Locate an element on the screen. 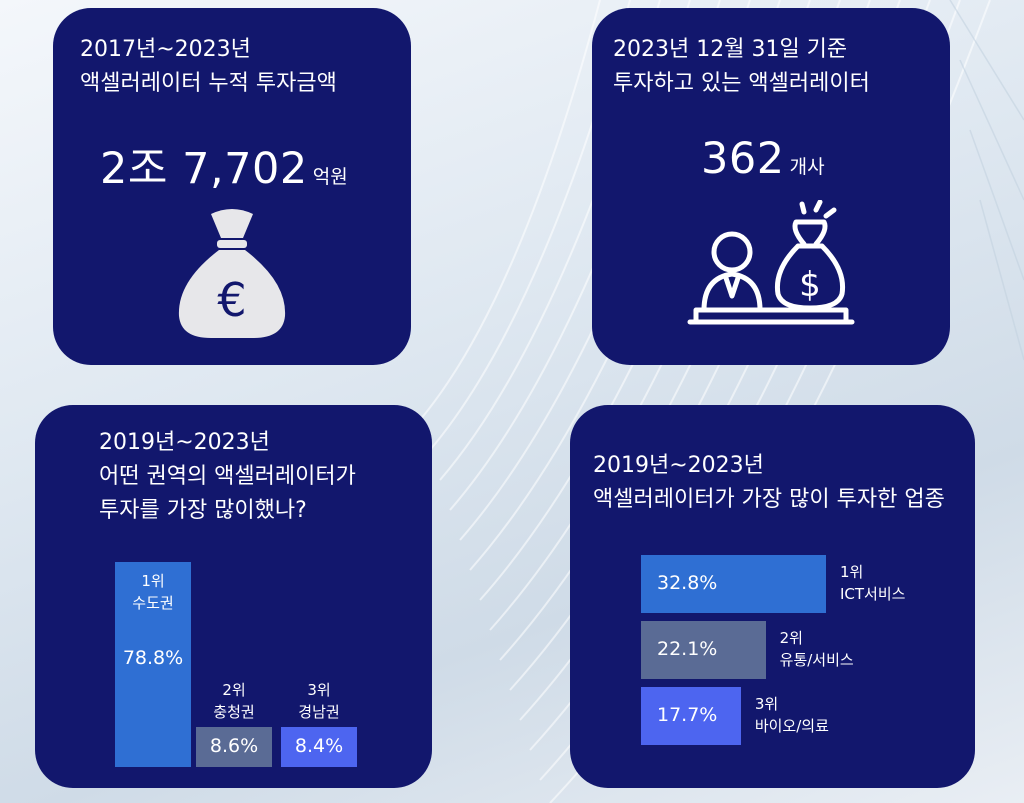 This screenshot has width=1024, height=803. bar-유통/서비스 is located at coordinates (703, 650).